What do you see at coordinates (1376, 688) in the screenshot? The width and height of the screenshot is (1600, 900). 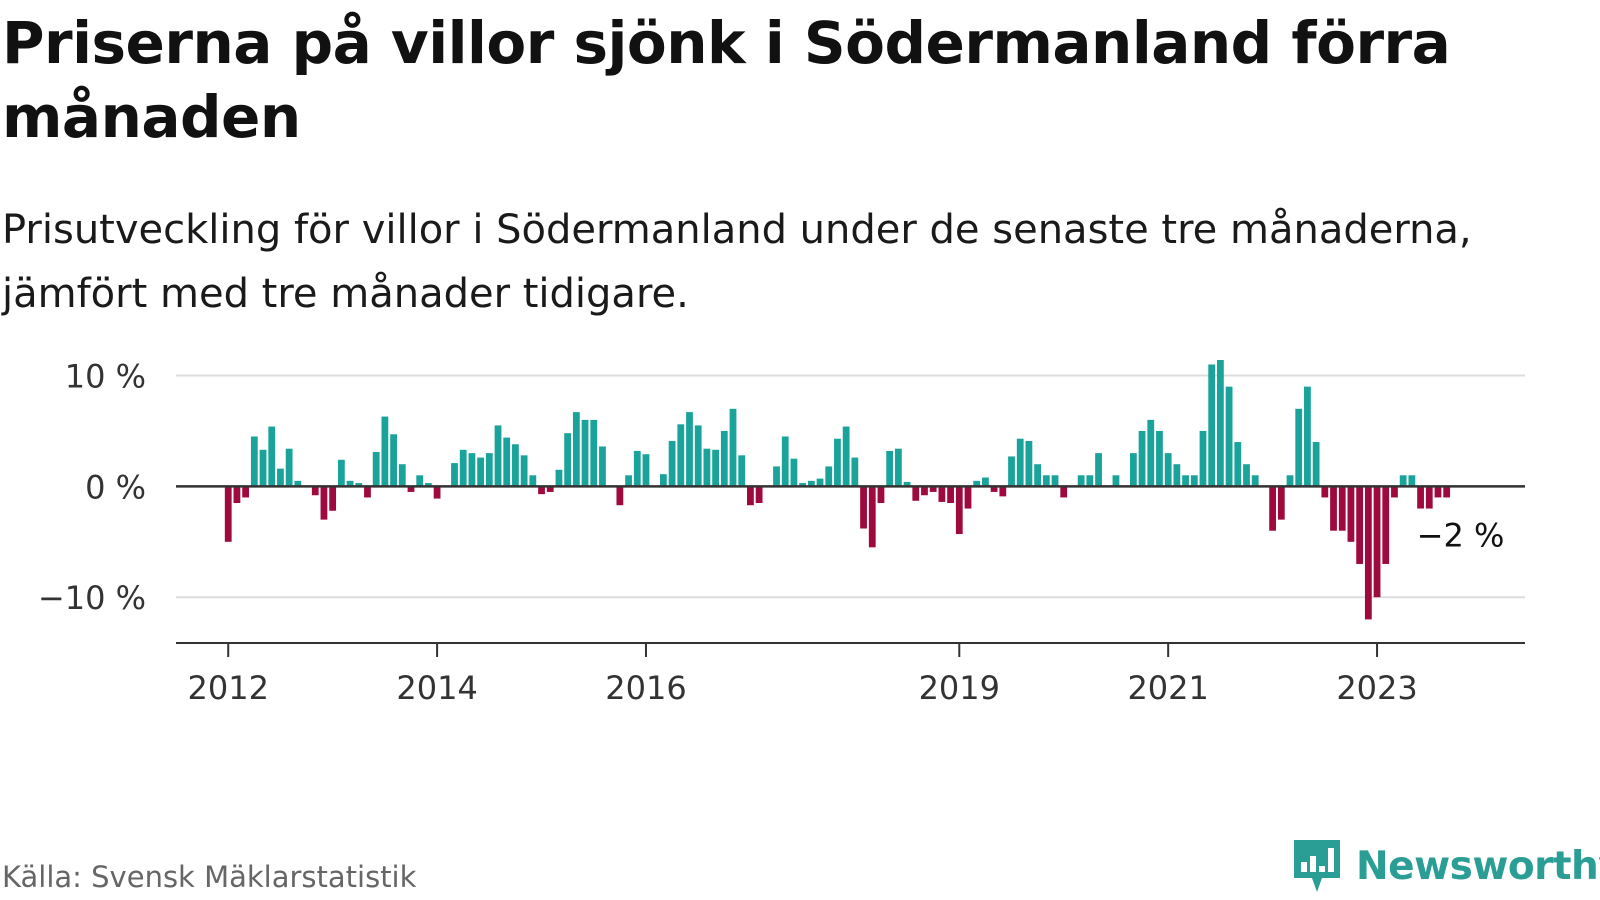 I see `x-tick-label: 2023` at bounding box center [1376, 688].